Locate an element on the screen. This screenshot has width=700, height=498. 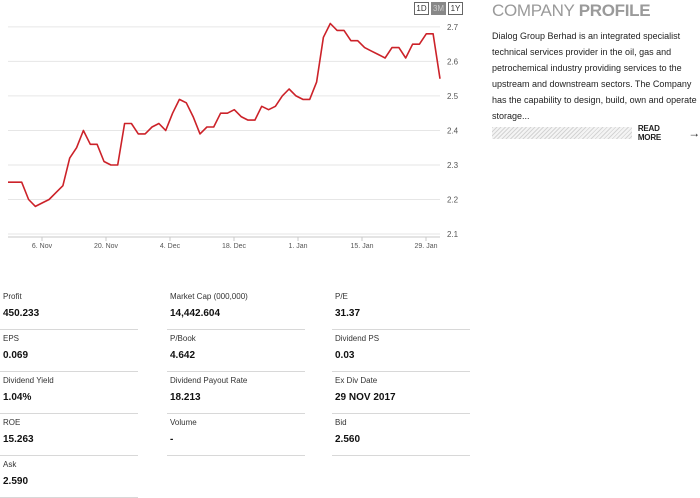
arrow-right-icon: → is located at coordinates (694, 133).